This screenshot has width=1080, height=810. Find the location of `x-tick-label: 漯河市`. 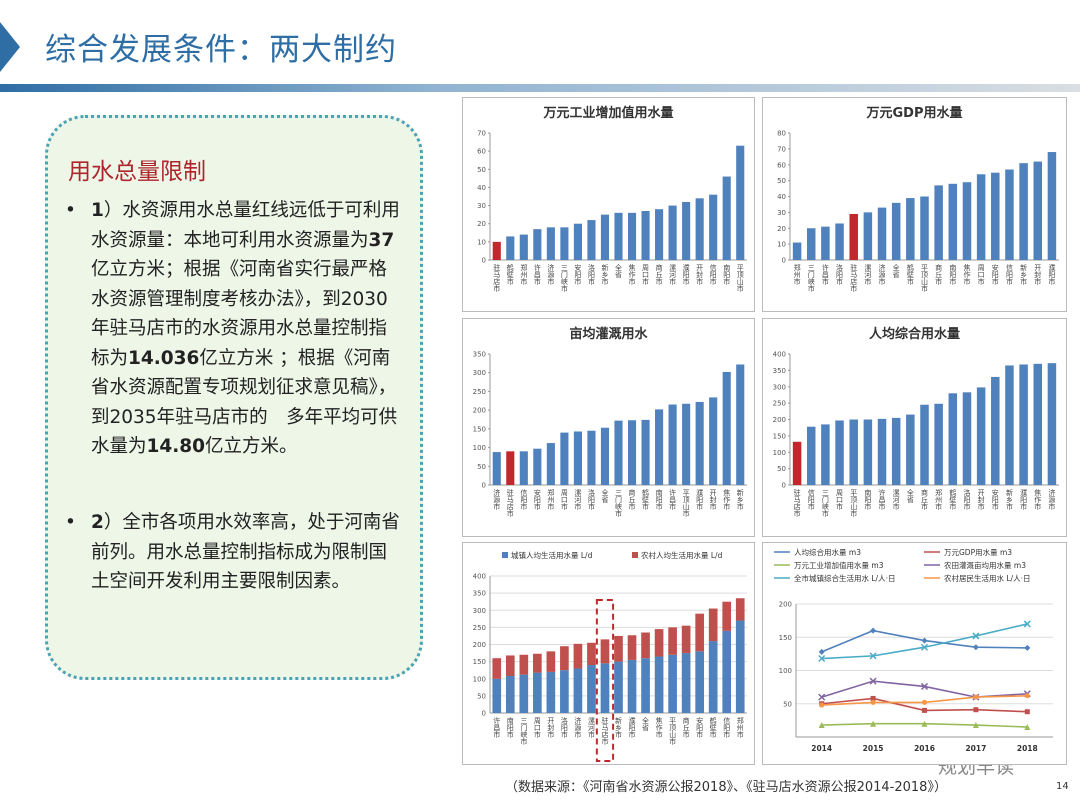

x-tick-label: 漯河市 is located at coordinates (896, 499).